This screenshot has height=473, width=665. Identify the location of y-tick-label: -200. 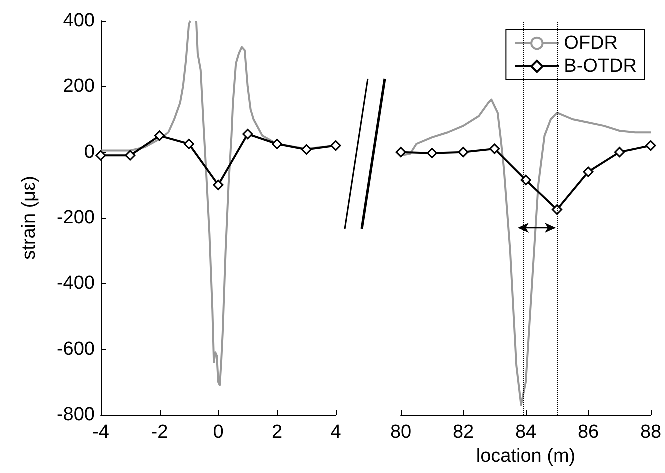
(75, 218).